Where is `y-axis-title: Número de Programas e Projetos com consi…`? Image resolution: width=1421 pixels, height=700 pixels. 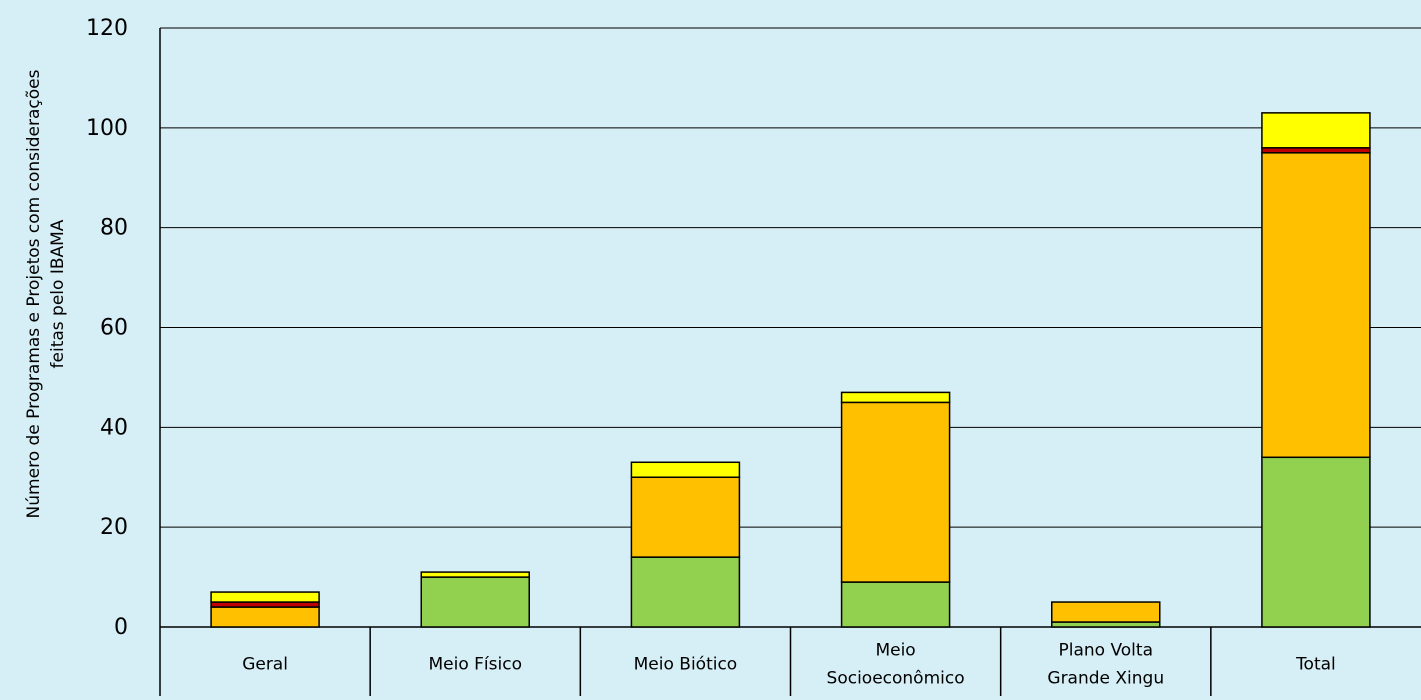 y-axis-title: Número de Programas e Projetos com consi… is located at coordinates (46, 293).